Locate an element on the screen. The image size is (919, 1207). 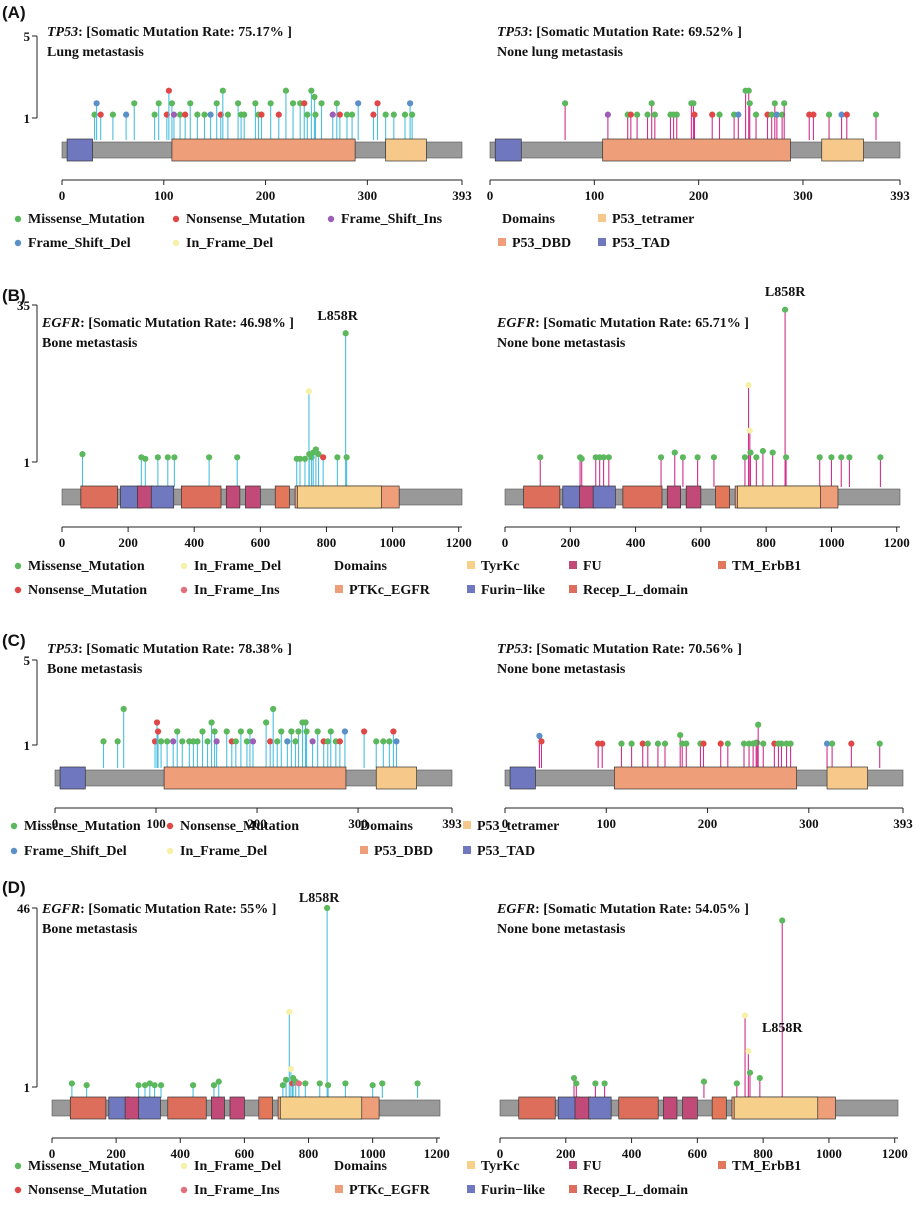
mutation-rate: : [Somatic Mutation Rate: 69.52% ] is located at coordinates (635, 32).